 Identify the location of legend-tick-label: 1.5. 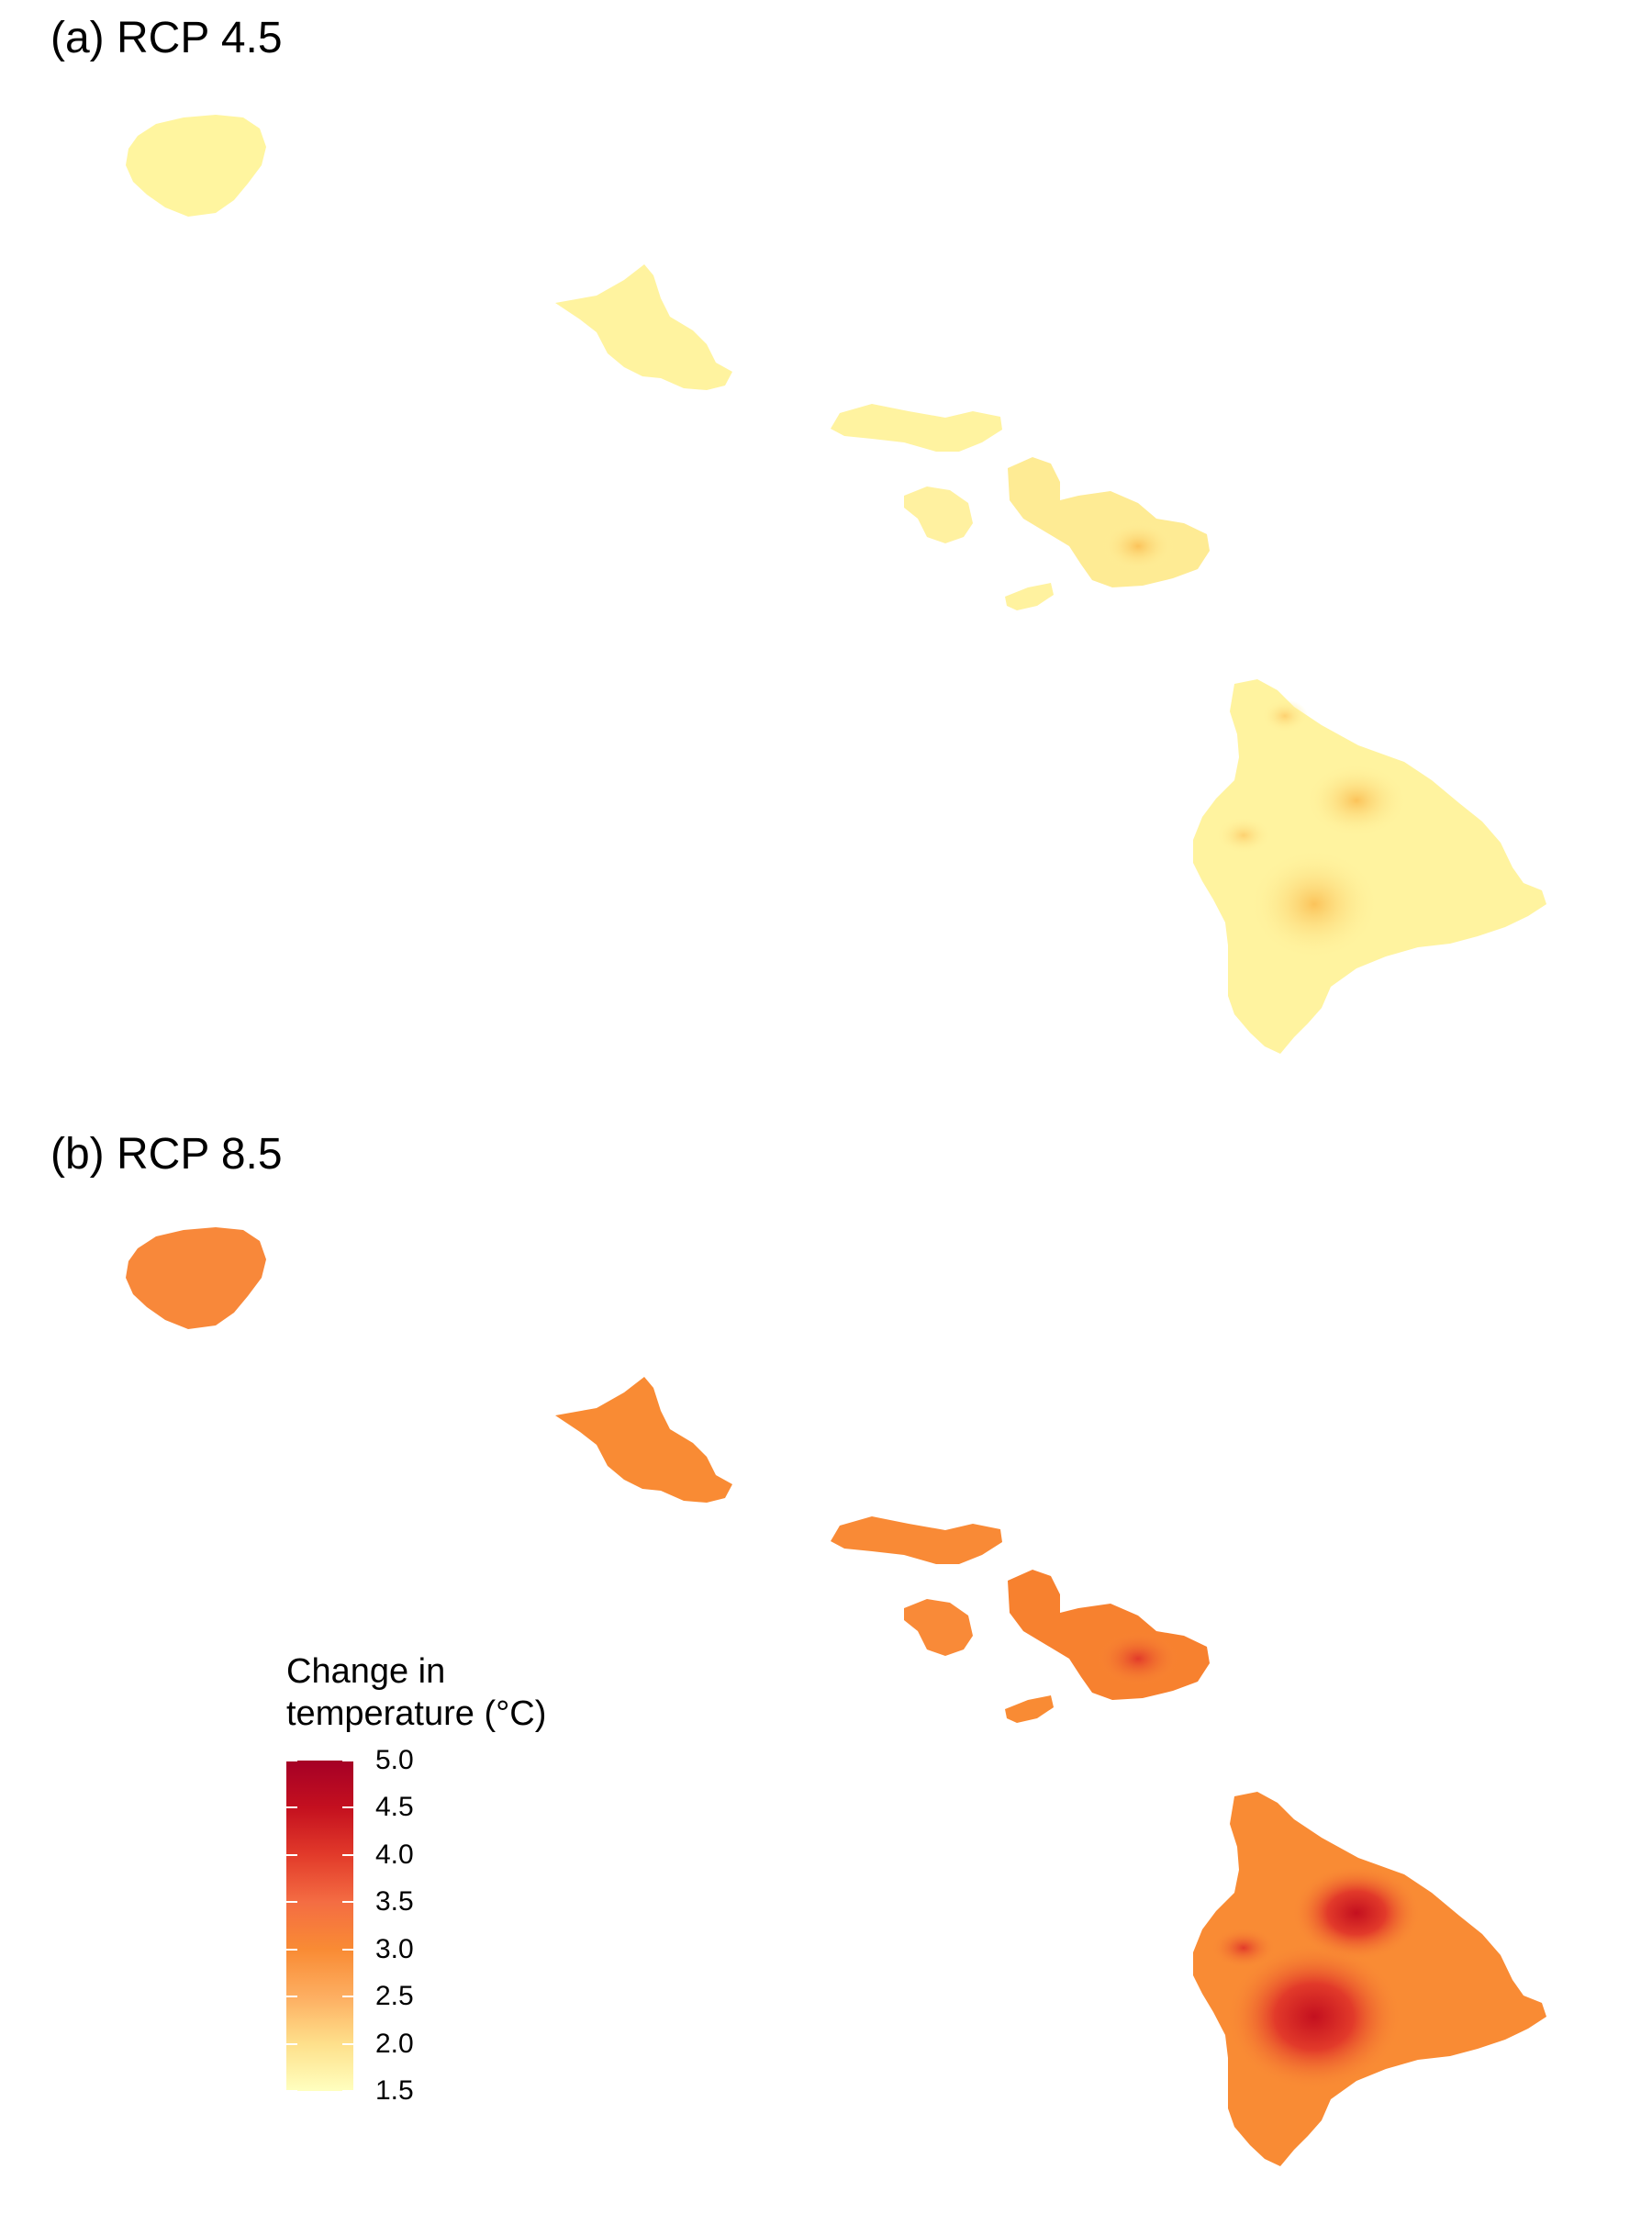
(394, 2090).